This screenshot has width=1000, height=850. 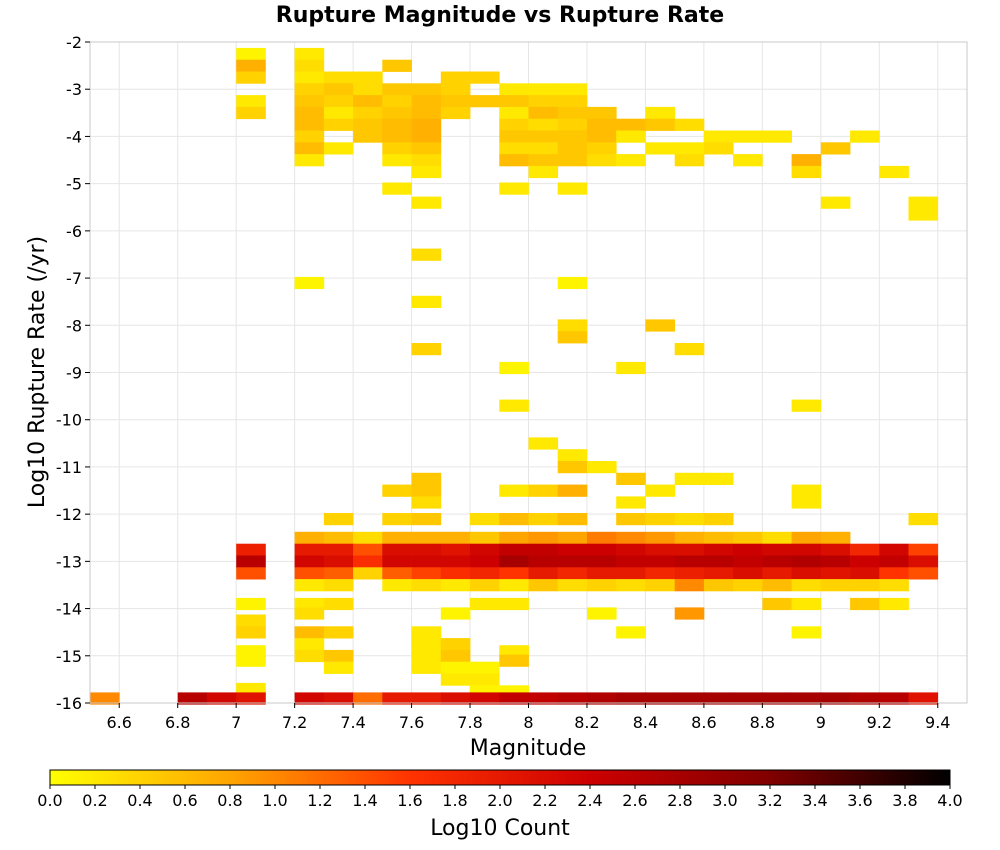 What do you see at coordinates (703, 722) in the screenshot?
I see `x-tick-label: 8.6` at bounding box center [703, 722].